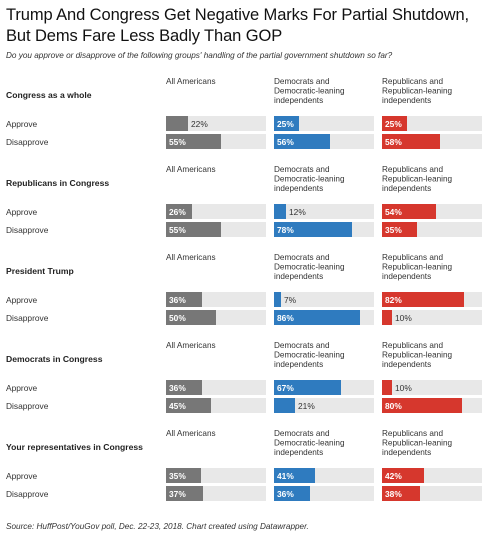  I want to click on value-label-president-trump-approve-rep: 82%, so click(393, 300).